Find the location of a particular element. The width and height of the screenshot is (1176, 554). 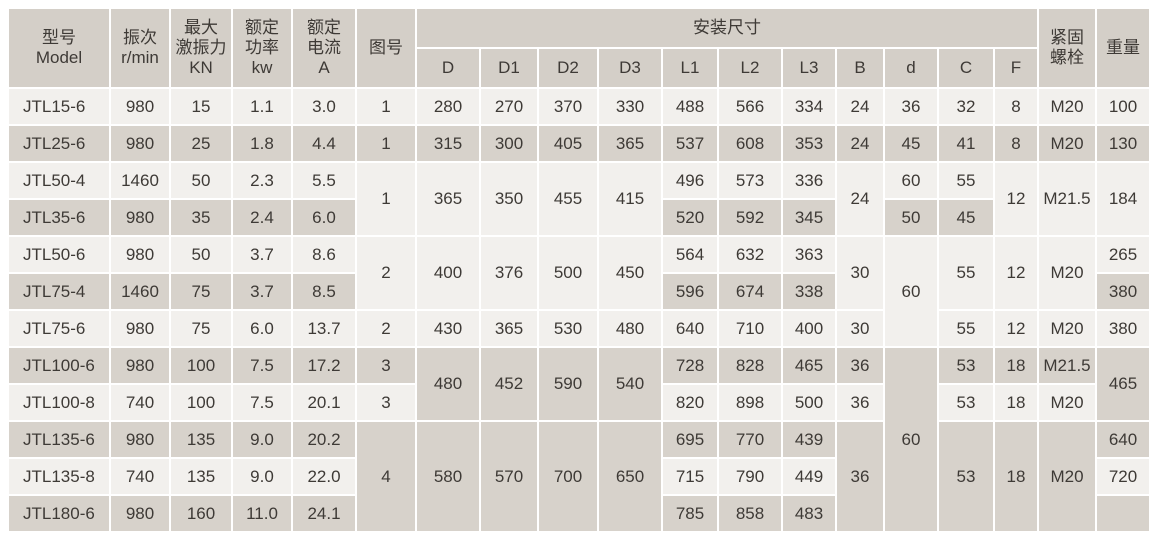

data-cell: 695 is located at coordinates (690, 439).